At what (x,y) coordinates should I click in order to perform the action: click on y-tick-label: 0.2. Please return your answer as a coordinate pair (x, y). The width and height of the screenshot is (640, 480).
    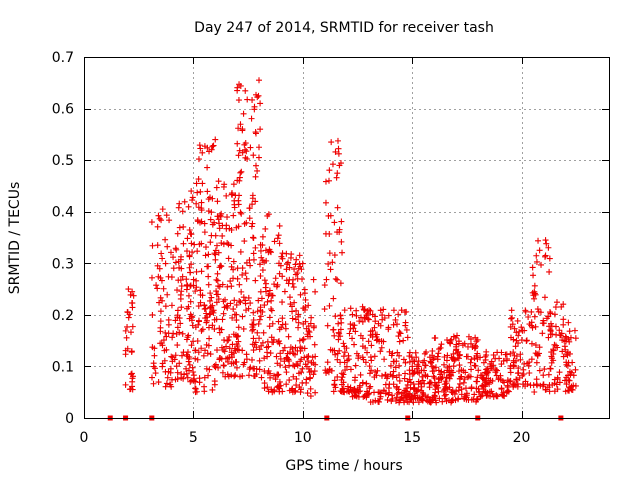
    Looking at the image, I should click on (63, 316).